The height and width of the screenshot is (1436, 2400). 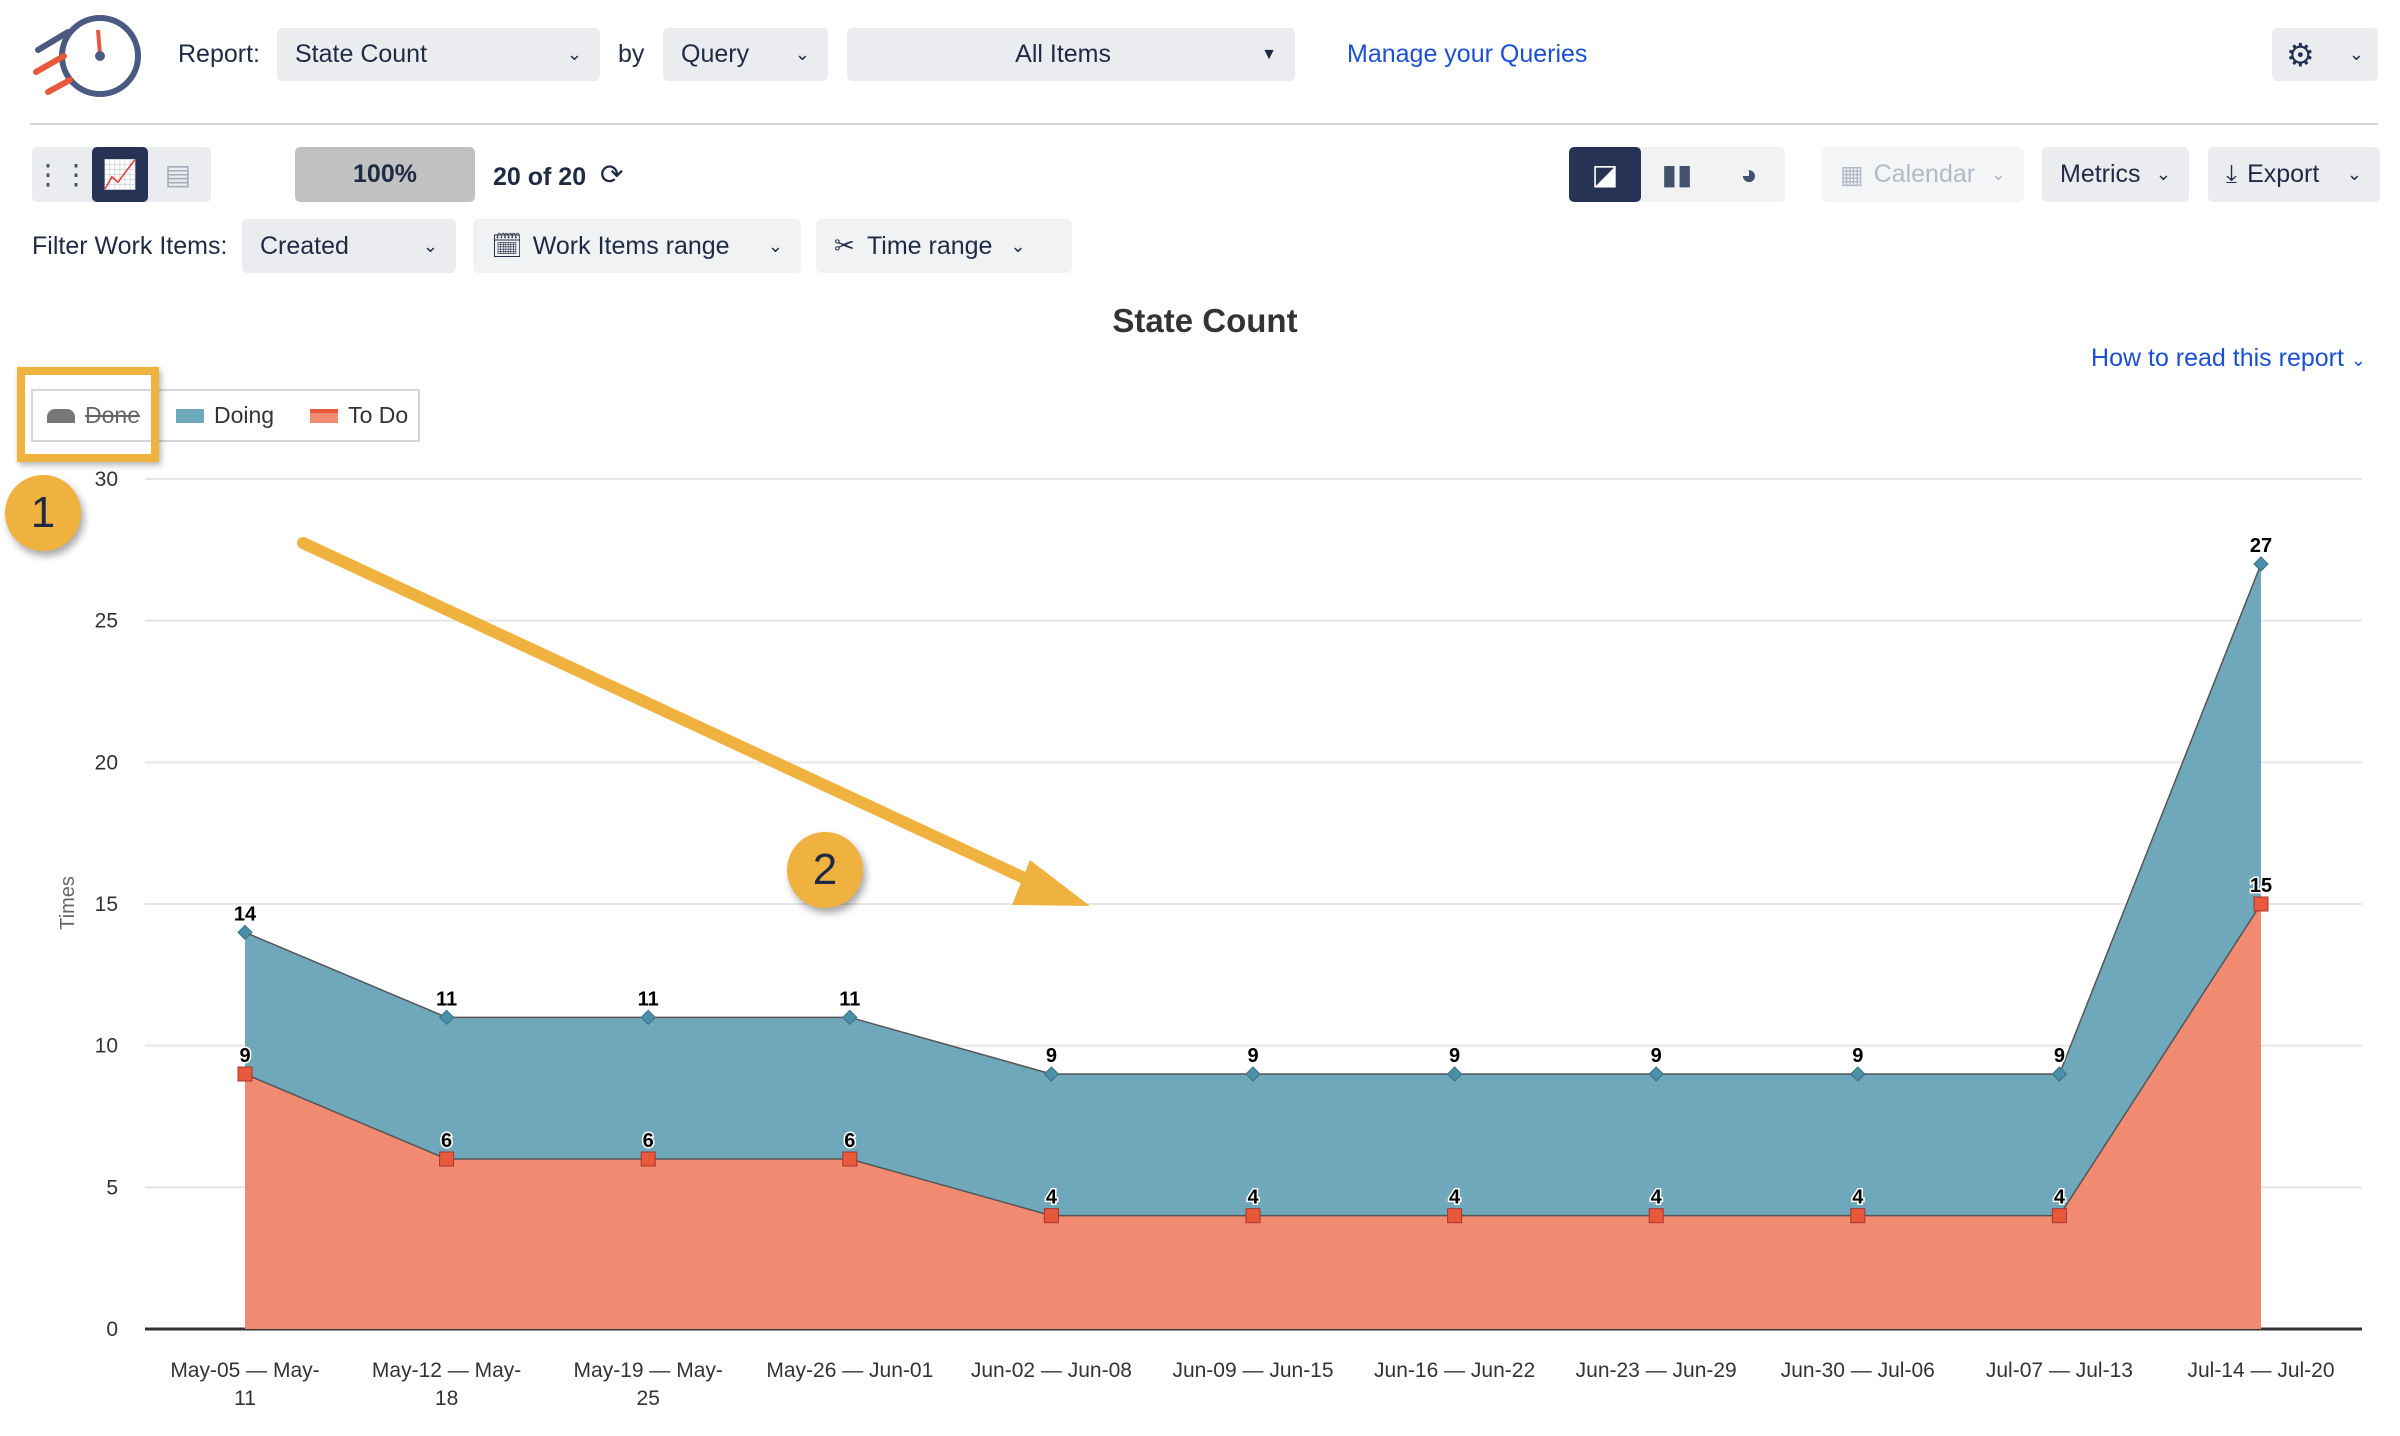 I want to click on manage-queries-link: Manage your Queries, so click(x=1467, y=54).